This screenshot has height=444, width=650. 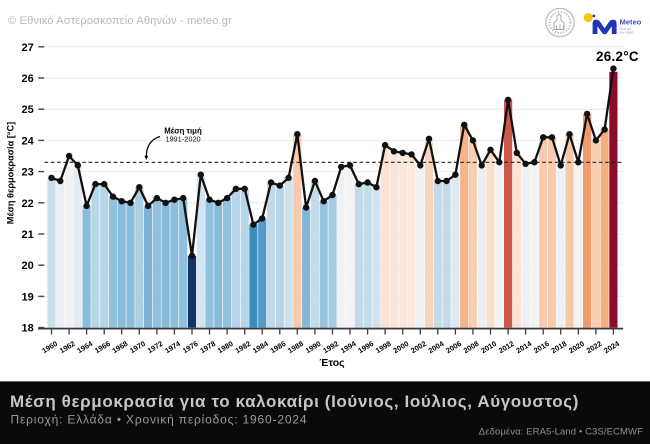 What do you see at coordinates (182, 139) in the screenshot?
I see `svg-text: 1991-2020` at bounding box center [182, 139].